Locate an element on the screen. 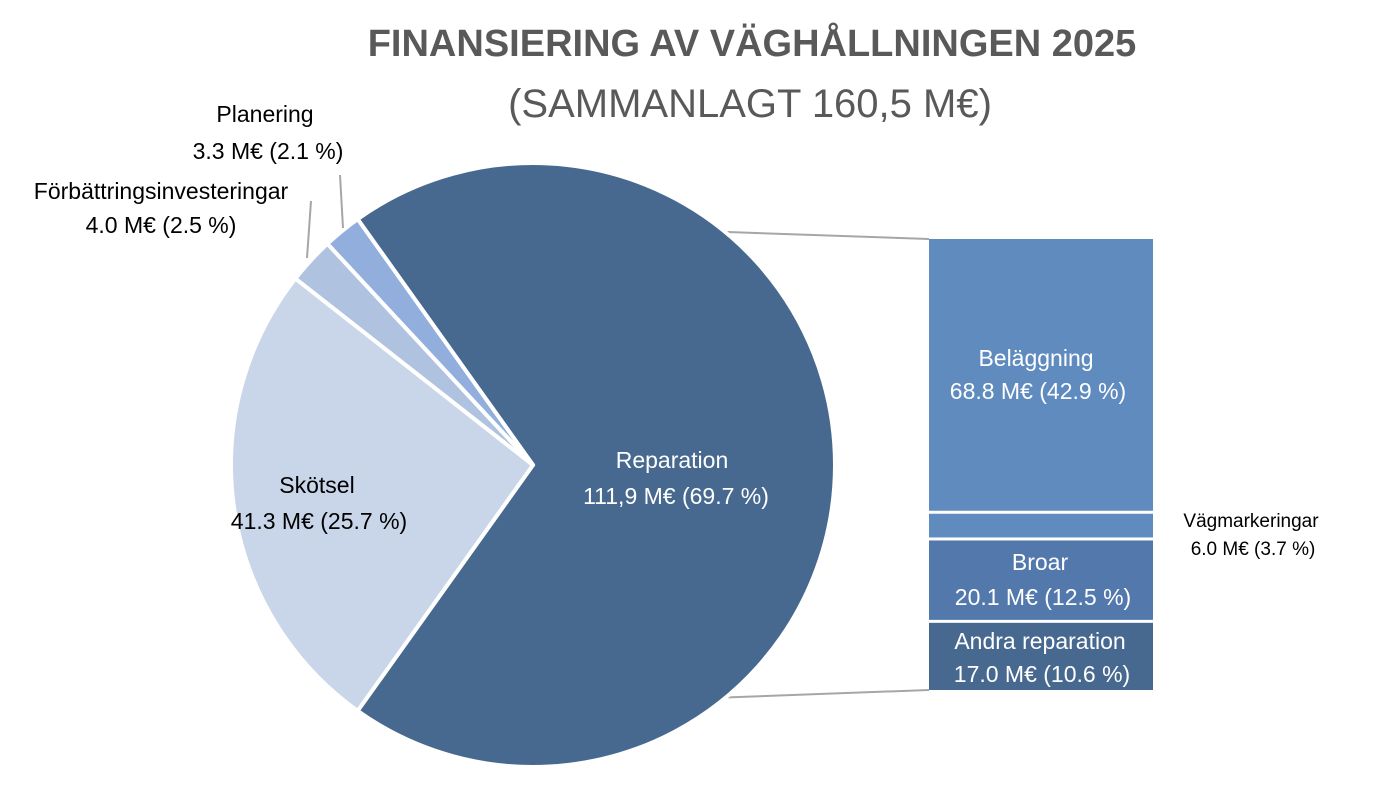 The image size is (1384, 804). breakdown-bar is located at coordinates (1041, 464).